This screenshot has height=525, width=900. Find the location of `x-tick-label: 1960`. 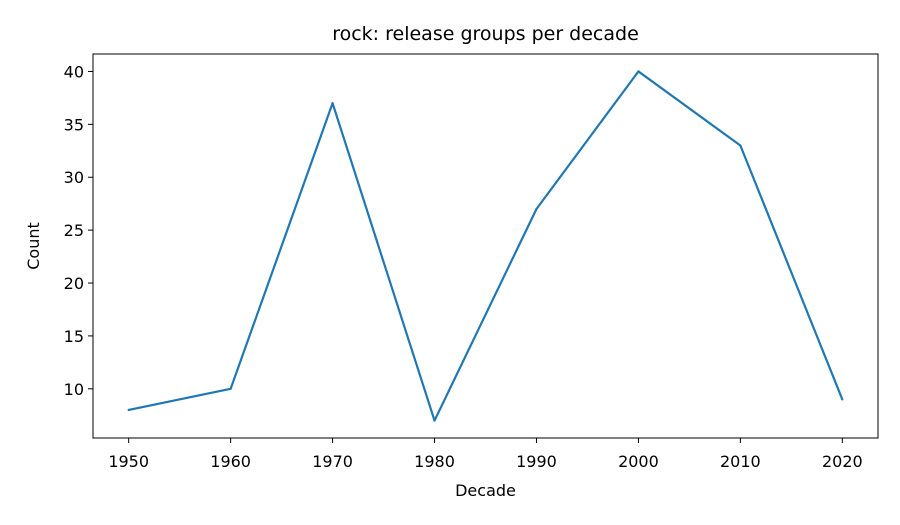

x-tick-label: 1960 is located at coordinates (230, 461).